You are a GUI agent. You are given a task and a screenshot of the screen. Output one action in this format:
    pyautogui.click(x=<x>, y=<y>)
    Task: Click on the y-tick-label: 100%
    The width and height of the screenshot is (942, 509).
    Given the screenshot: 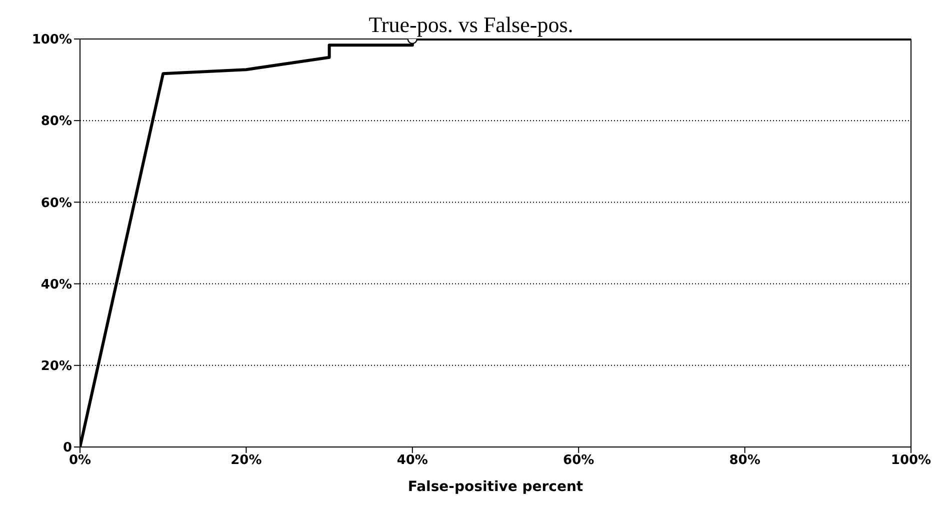 What is the action you would take?
    pyautogui.click(x=52, y=40)
    